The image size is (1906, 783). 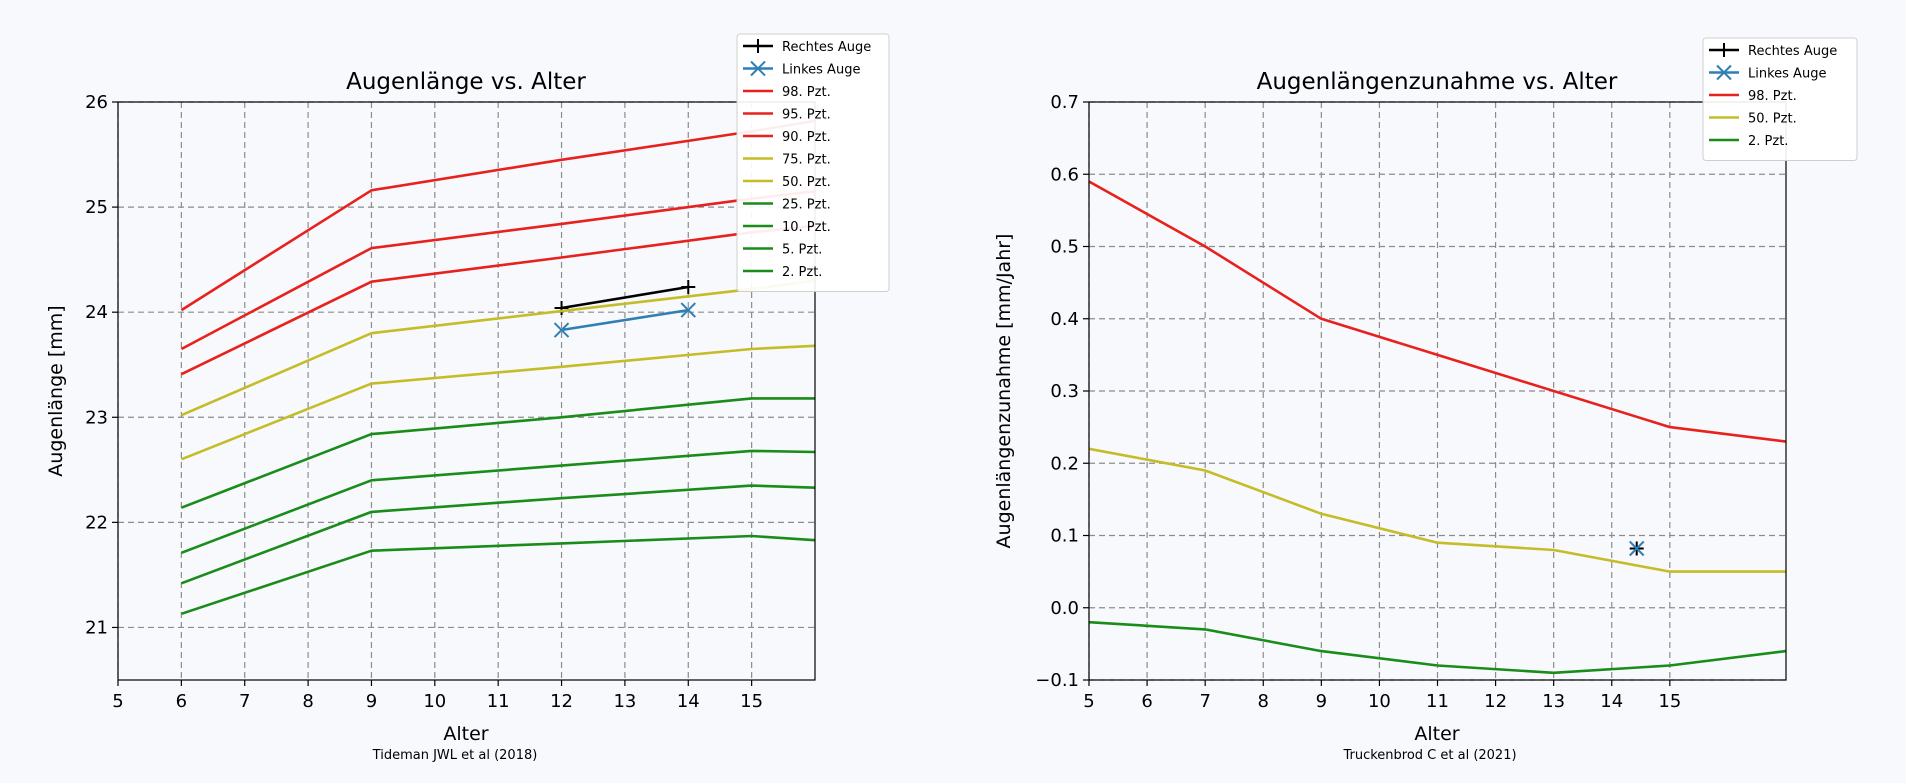 I want to click on legend-box, so click(x=813, y=162).